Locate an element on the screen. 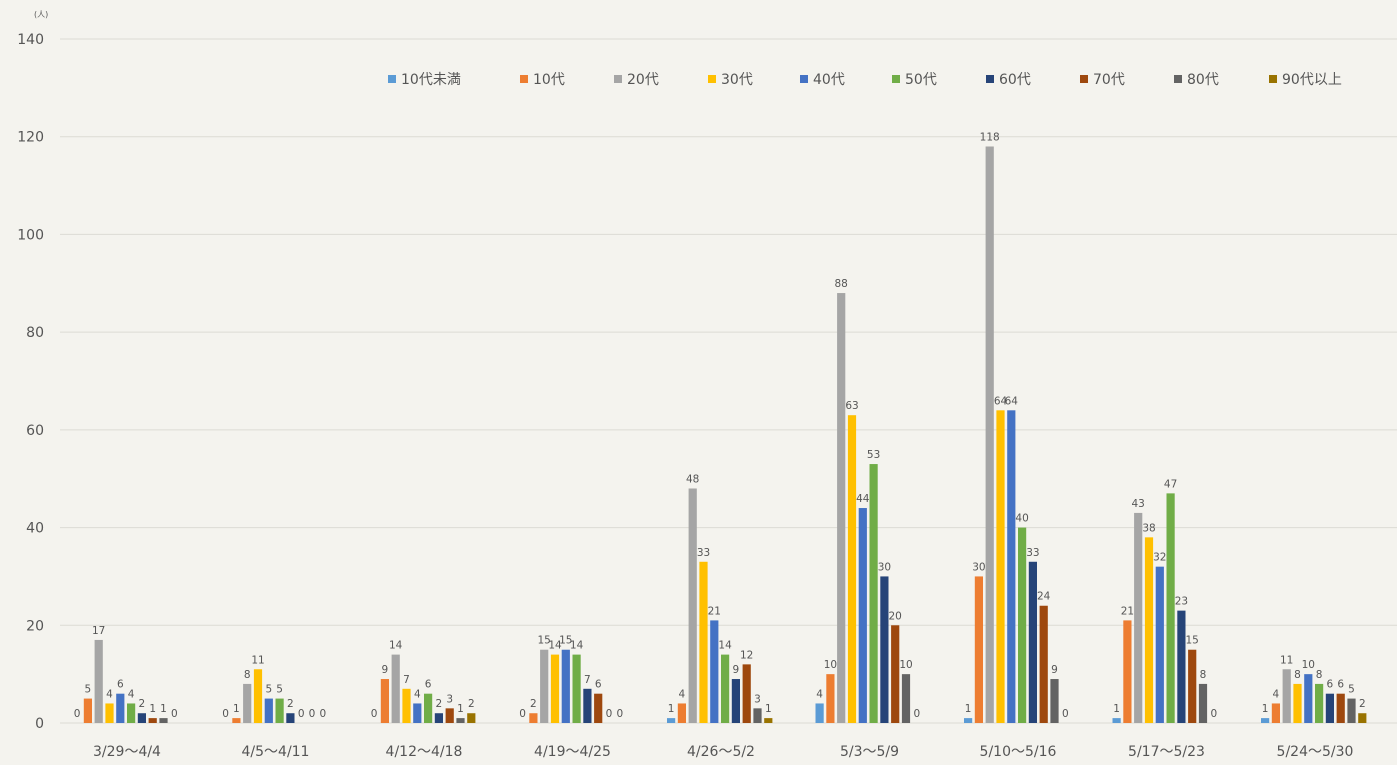  data-label: 3 is located at coordinates (757, 699).